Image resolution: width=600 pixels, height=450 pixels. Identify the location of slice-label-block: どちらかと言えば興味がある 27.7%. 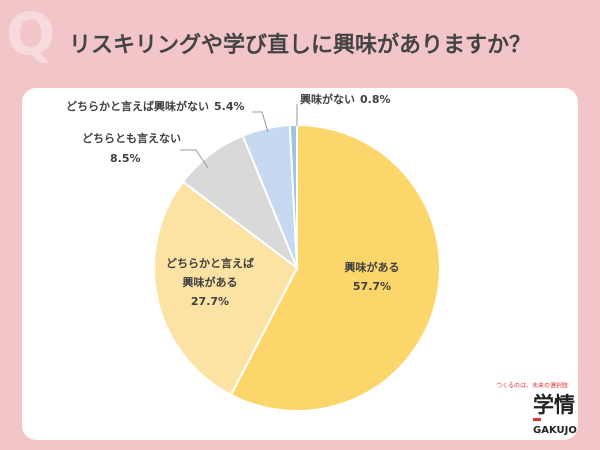
(210, 282).